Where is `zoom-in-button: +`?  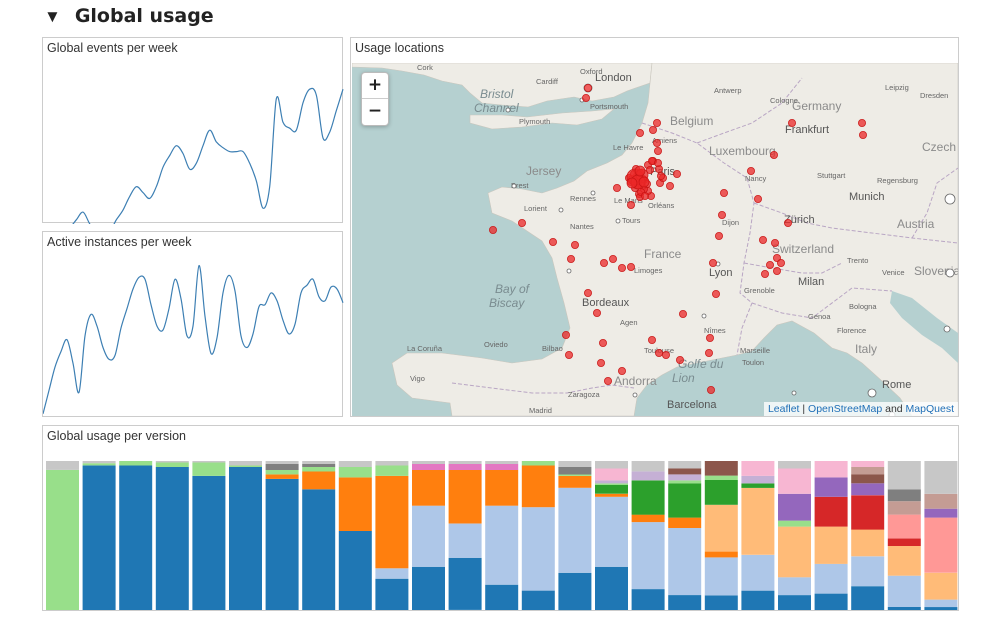 zoom-in-button: + is located at coordinates (375, 86).